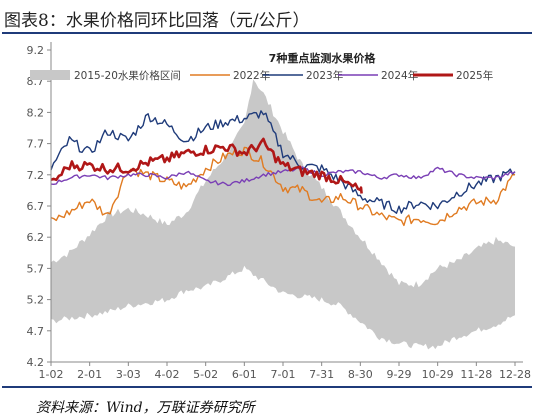 The width and height of the screenshot is (545, 419). I want to click on legend-swatch-band, so click(50, 75).